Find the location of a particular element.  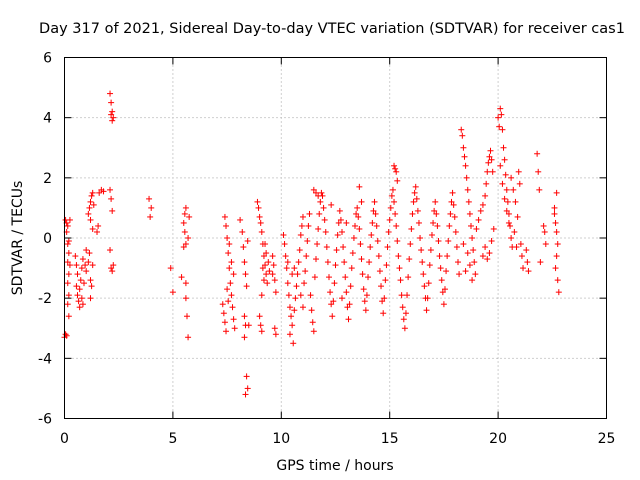

x-tick-label: 25 is located at coordinates (607, 439).